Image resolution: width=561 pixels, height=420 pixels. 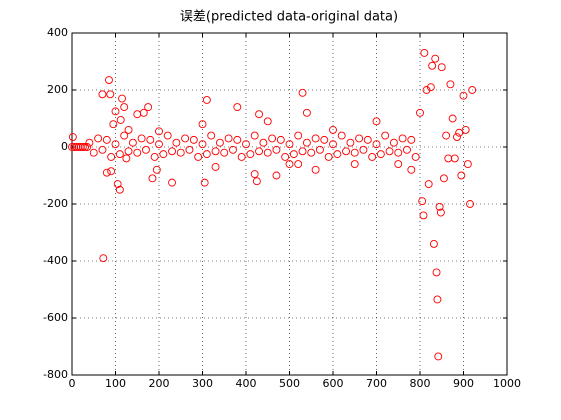 What do you see at coordinates (57, 32) in the screenshot?
I see `y-tick-label: 400` at bounding box center [57, 32].